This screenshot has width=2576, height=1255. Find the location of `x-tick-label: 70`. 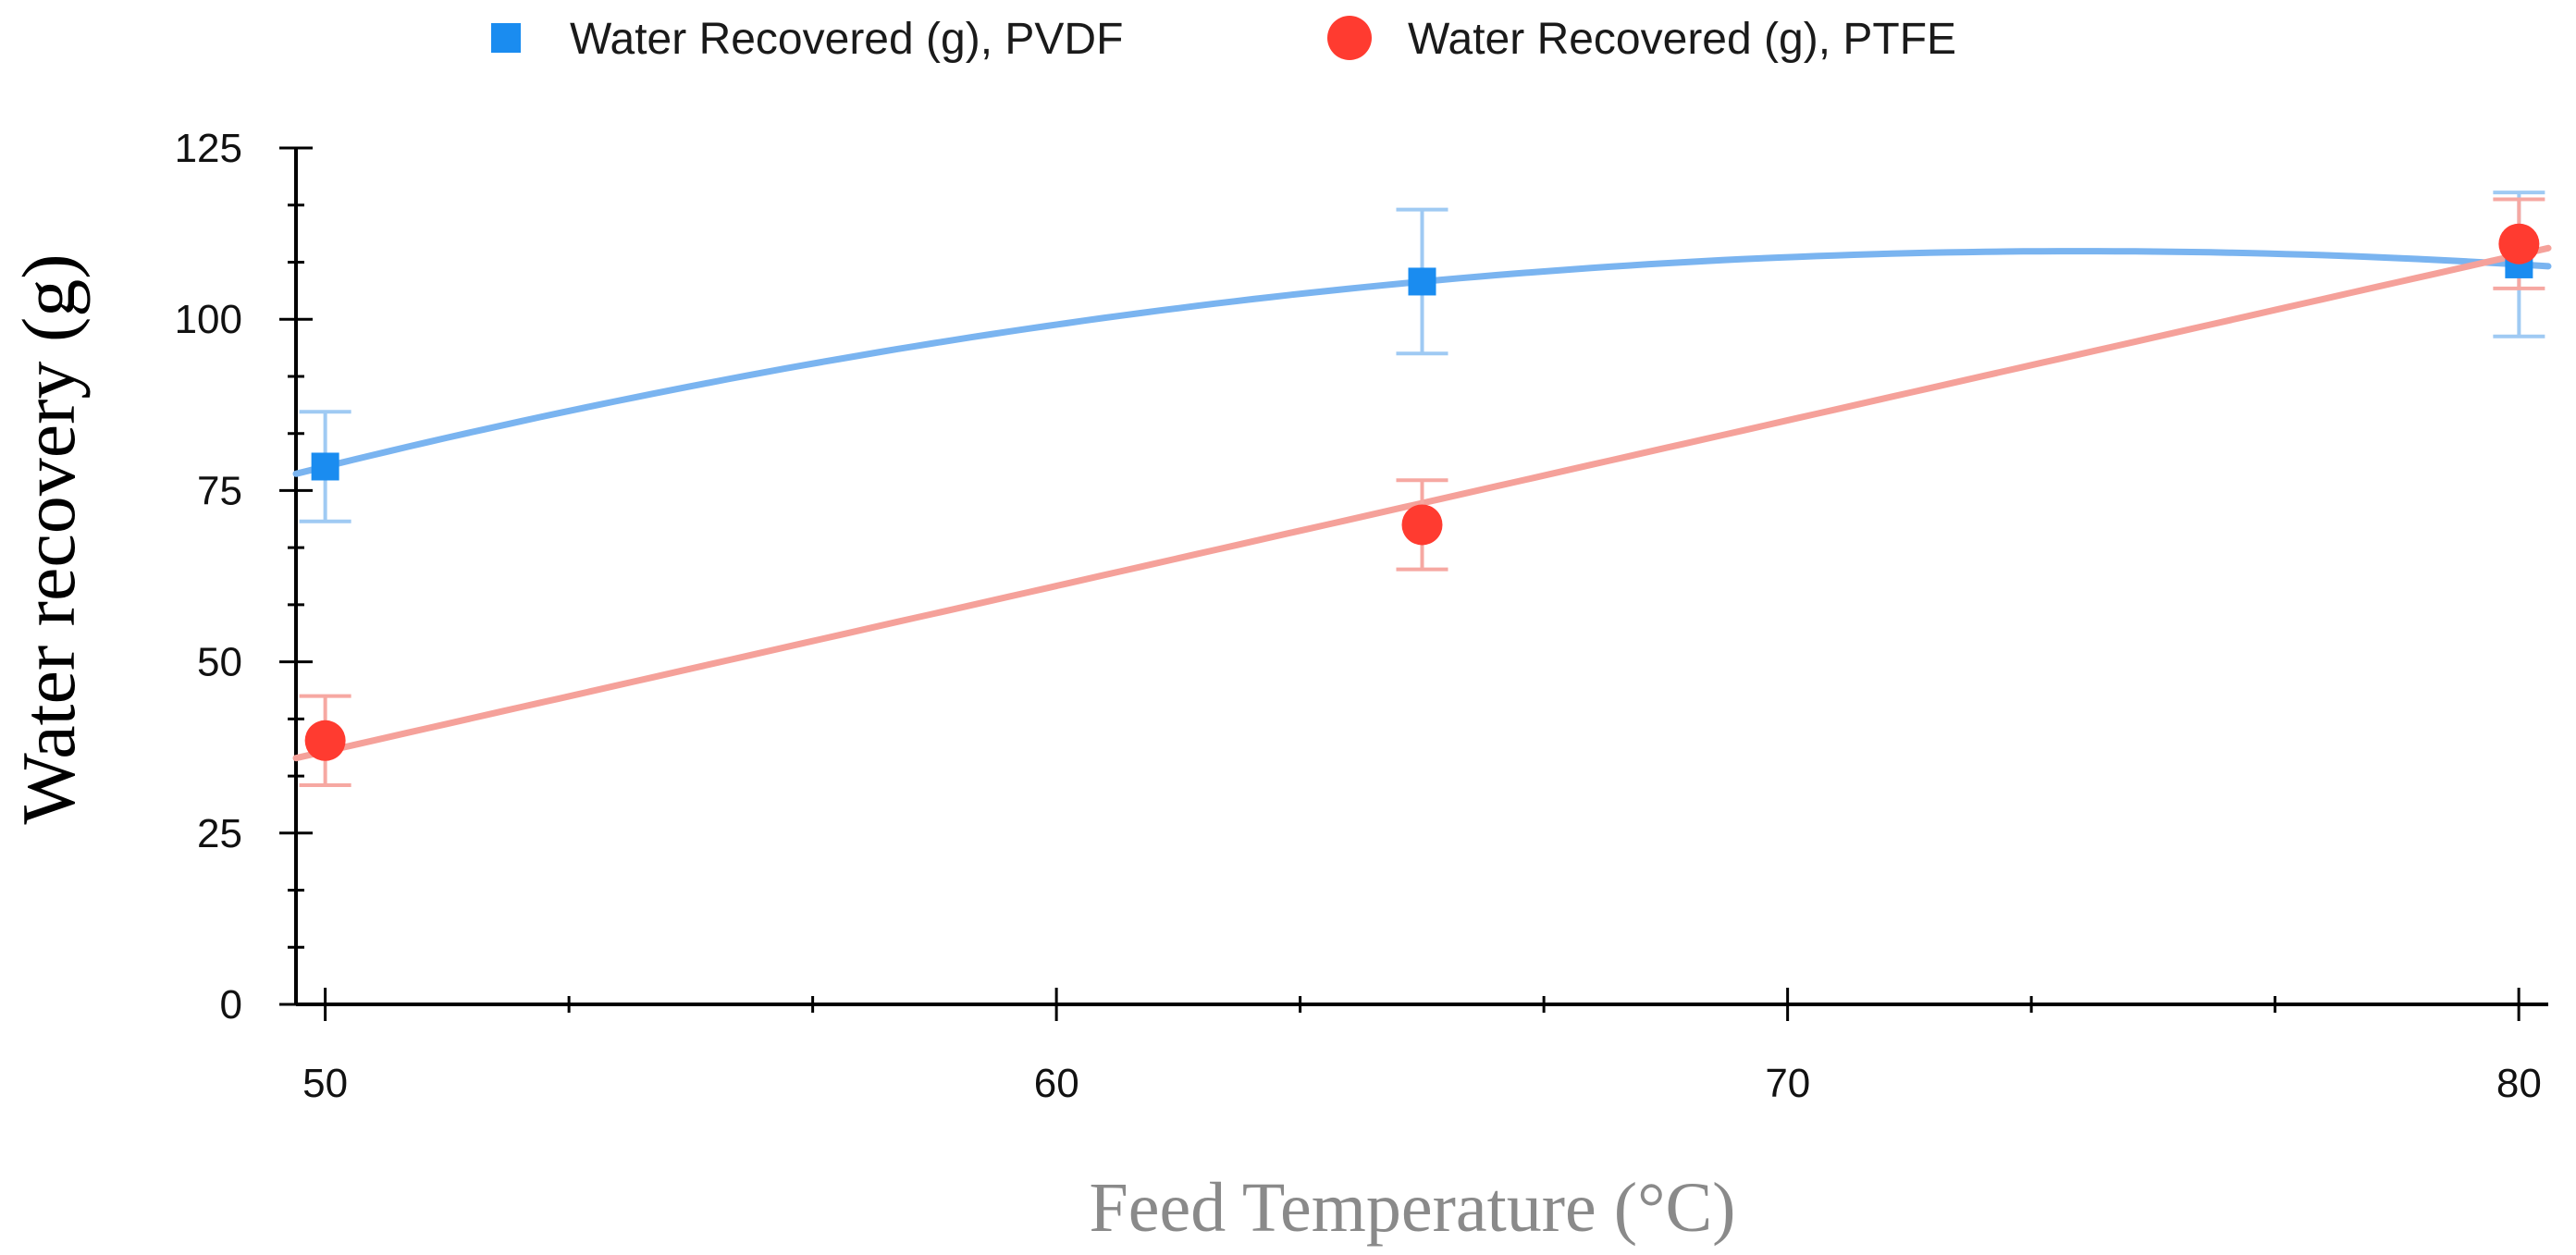

x-tick-label: 70 is located at coordinates (1787, 1083).